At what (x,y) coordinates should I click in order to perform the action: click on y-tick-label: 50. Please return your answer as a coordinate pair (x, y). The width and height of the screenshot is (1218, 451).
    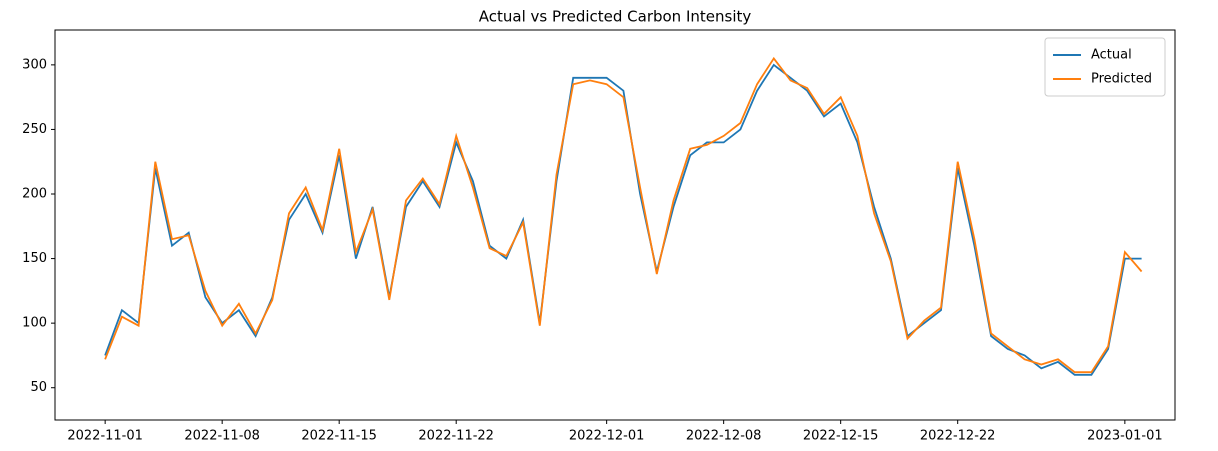
    Looking at the image, I should click on (38, 387).